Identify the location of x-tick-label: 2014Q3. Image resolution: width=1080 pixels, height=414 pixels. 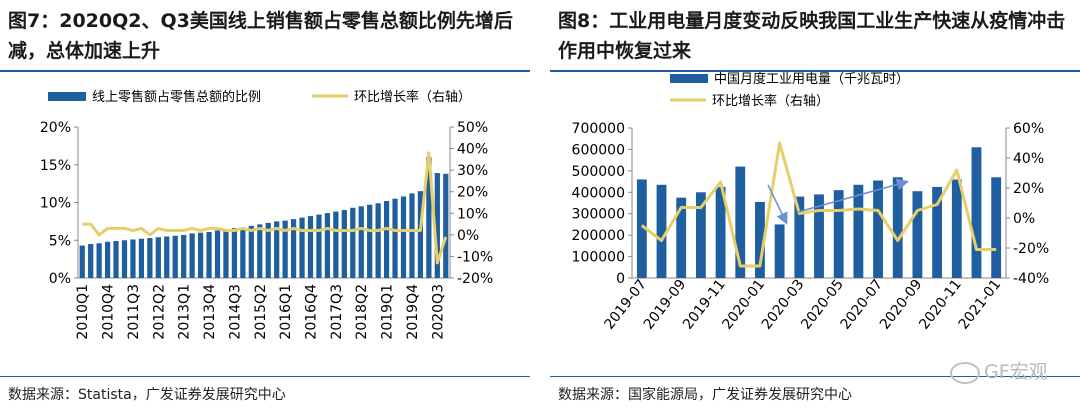
(235, 312).